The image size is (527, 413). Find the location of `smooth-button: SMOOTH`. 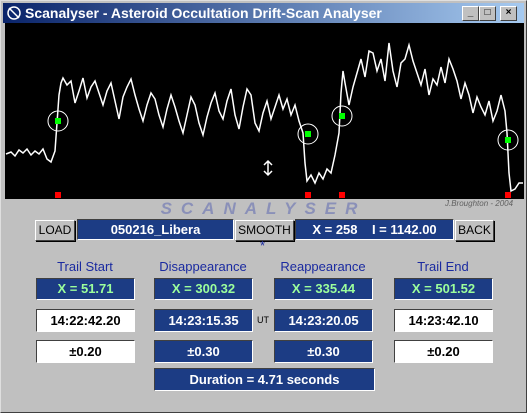

smooth-button: SMOOTH is located at coordinates (264, 230).